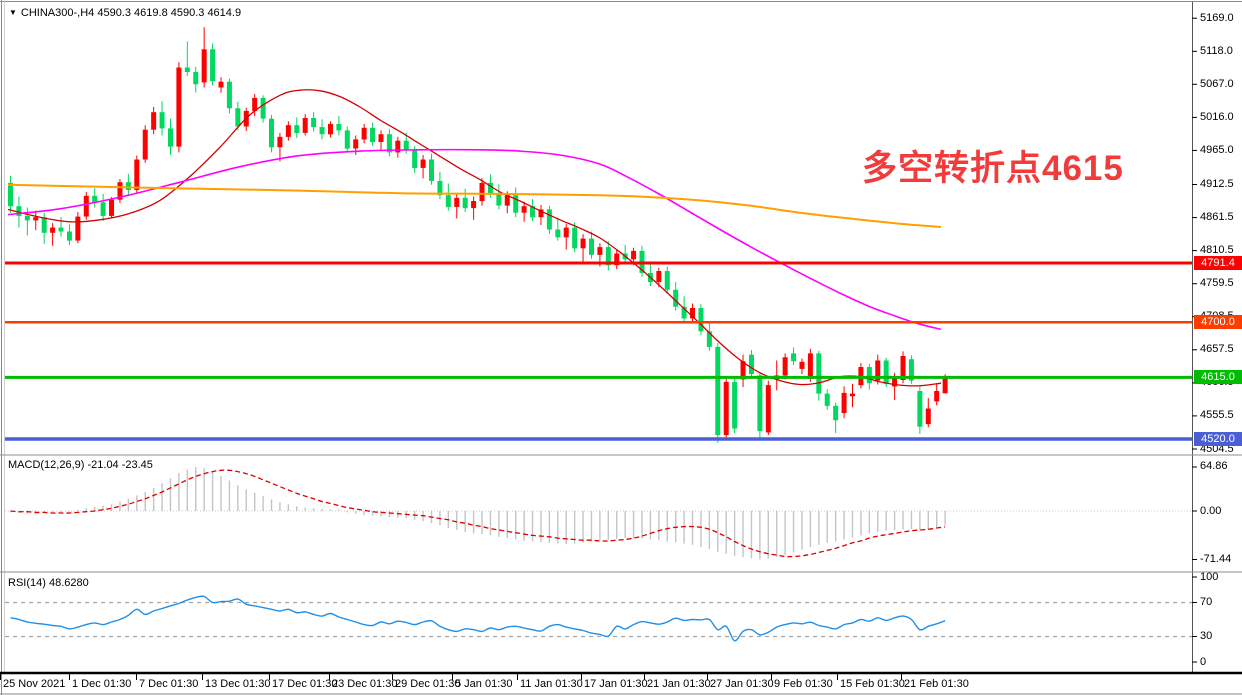 The width and height of the screenshot is (1242, 695). I want to click on price-axis-label: 4861.5, so click(1217, 217).